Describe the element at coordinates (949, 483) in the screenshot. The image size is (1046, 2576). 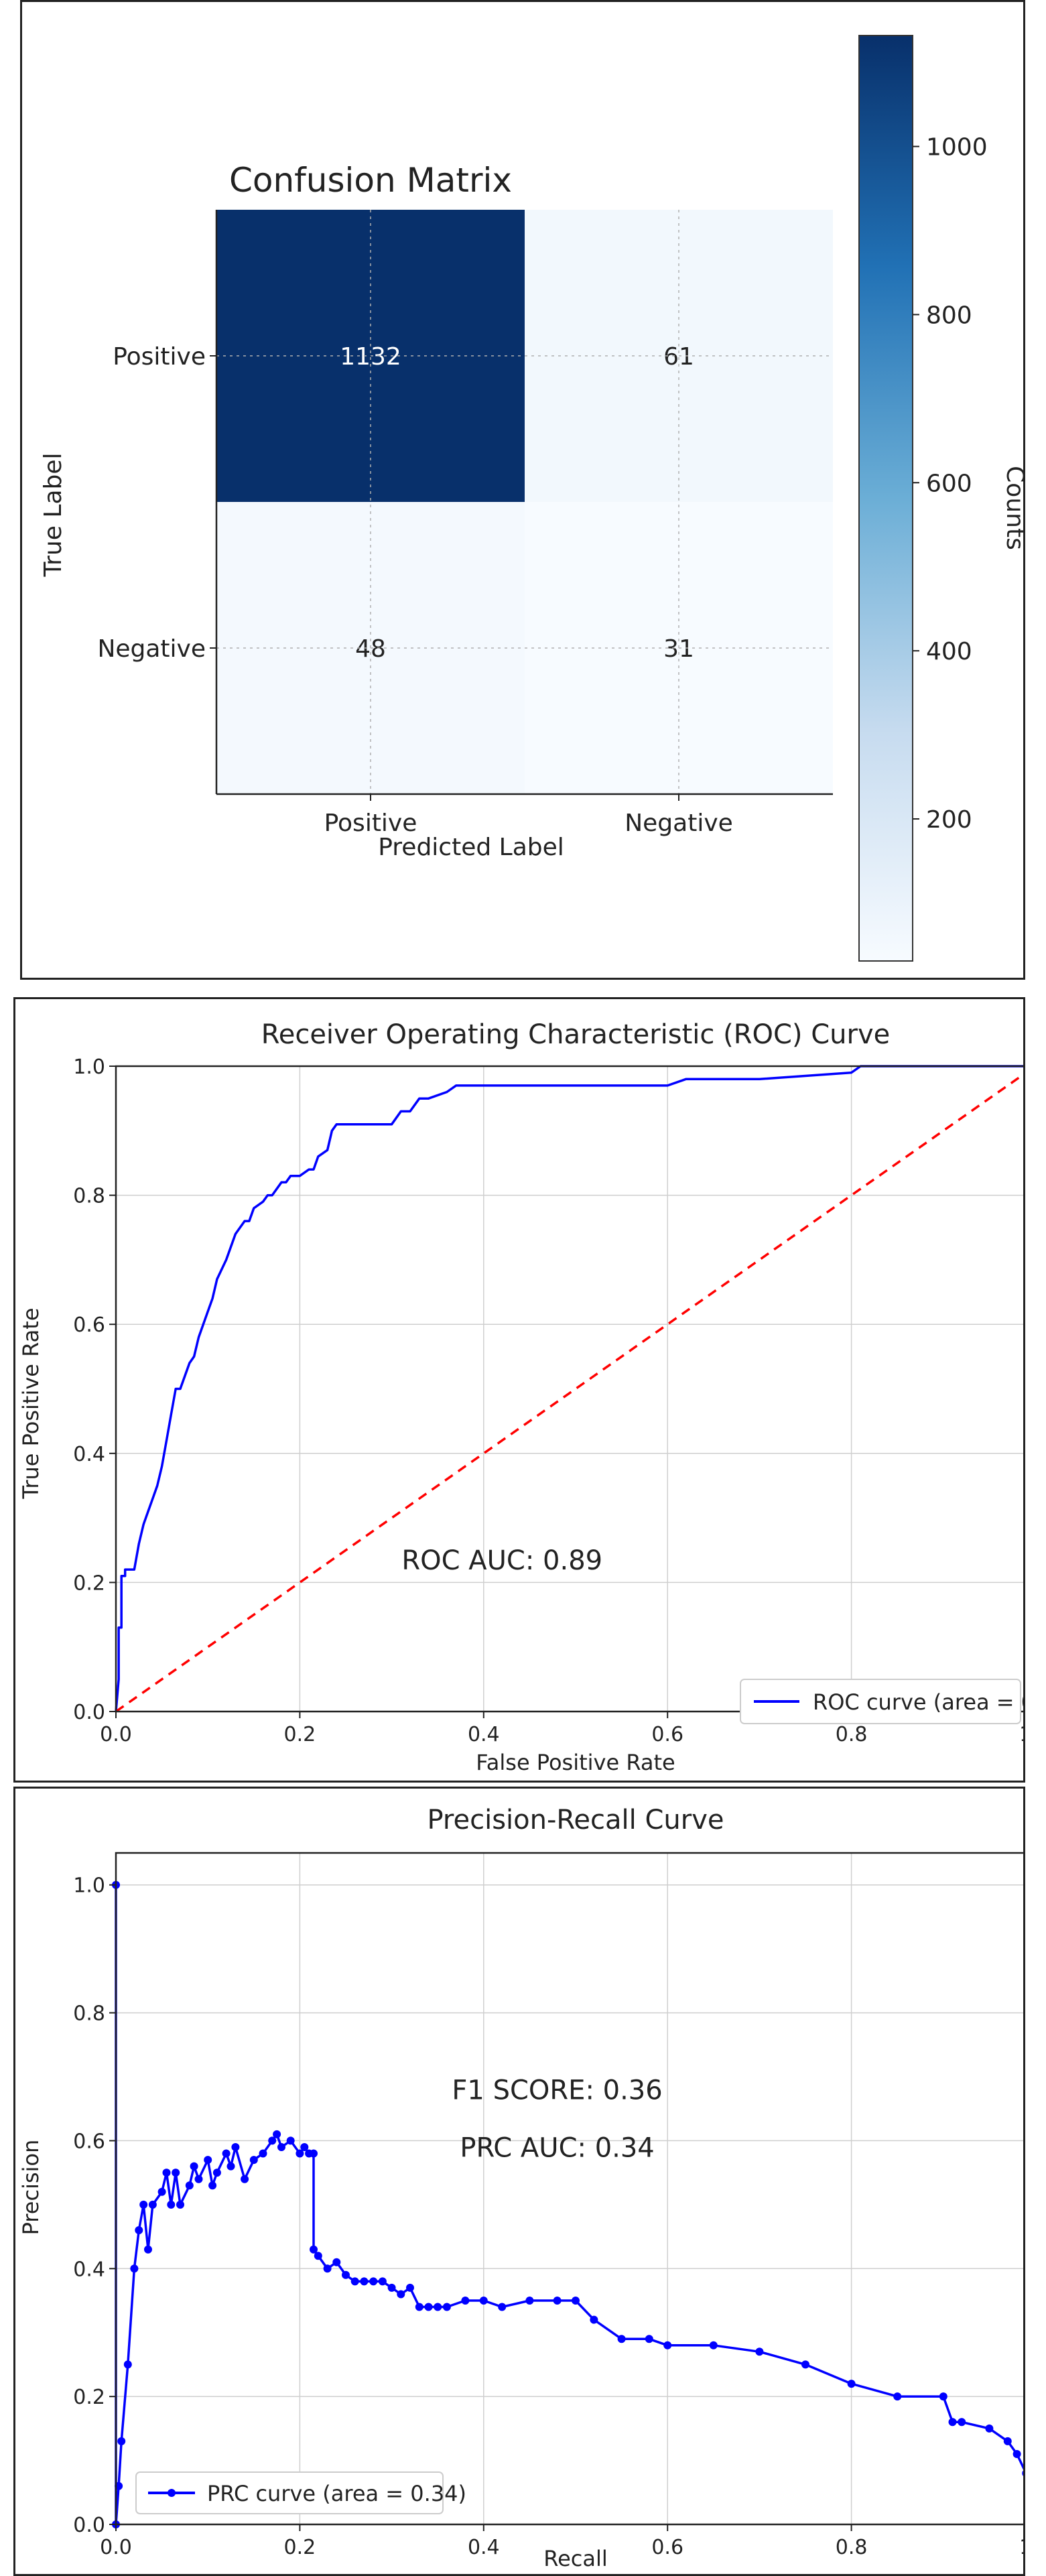
I see `colorbar-tick-label: 600` at that location.